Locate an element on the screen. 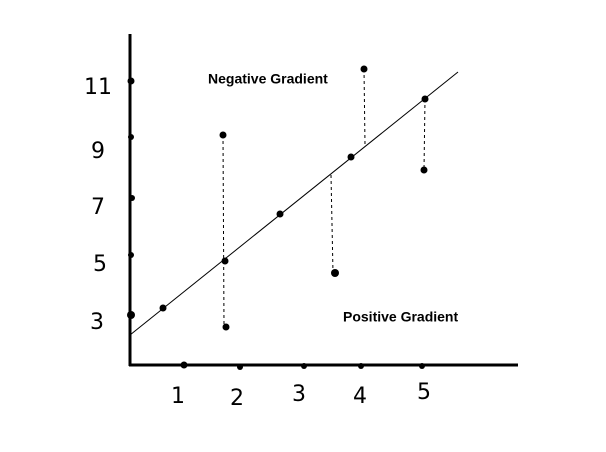 The height and width of the screenshot is (452, 606). x-label: 4 is located at coordinates (360, 396).